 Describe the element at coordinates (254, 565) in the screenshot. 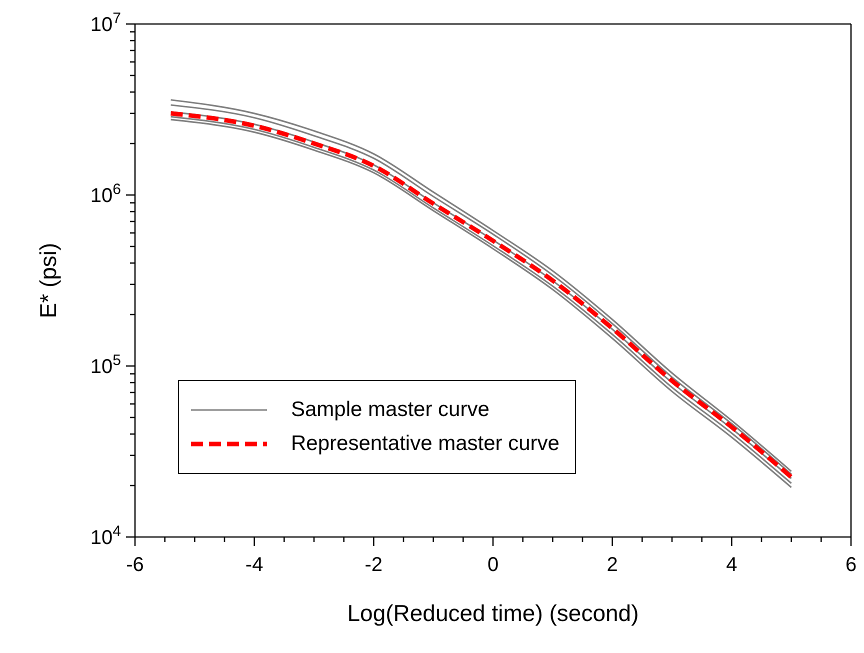

I see `x-tick-label: -4` at that location.